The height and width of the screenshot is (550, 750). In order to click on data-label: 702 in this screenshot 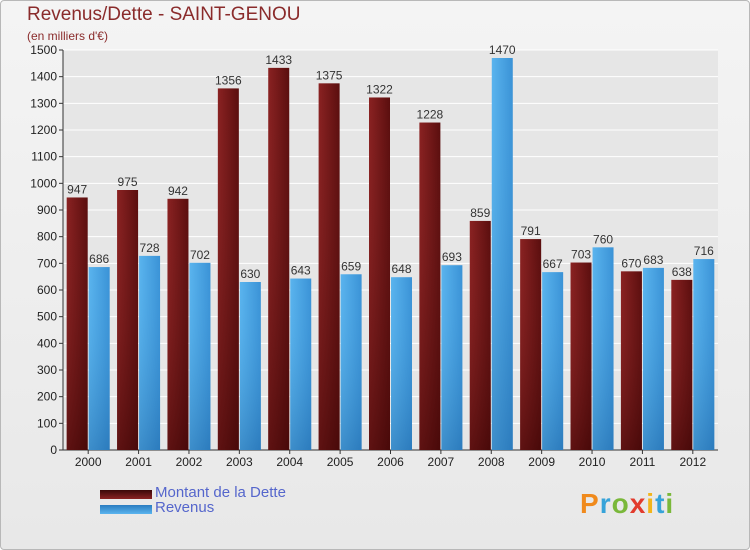, I will do `click(200, 255)`.